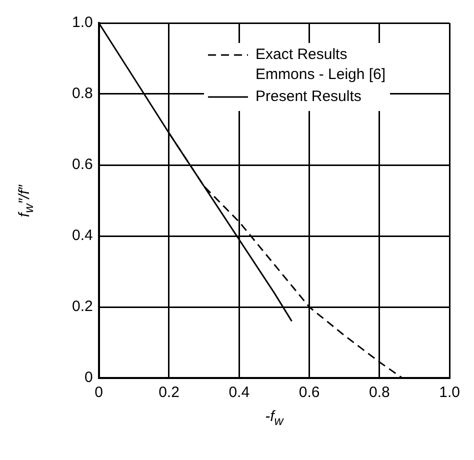  What do you see at coordinates (309, 393) in the screenshot?
I see `x-tick-label: 0.6` at bounding box center [309, 393].